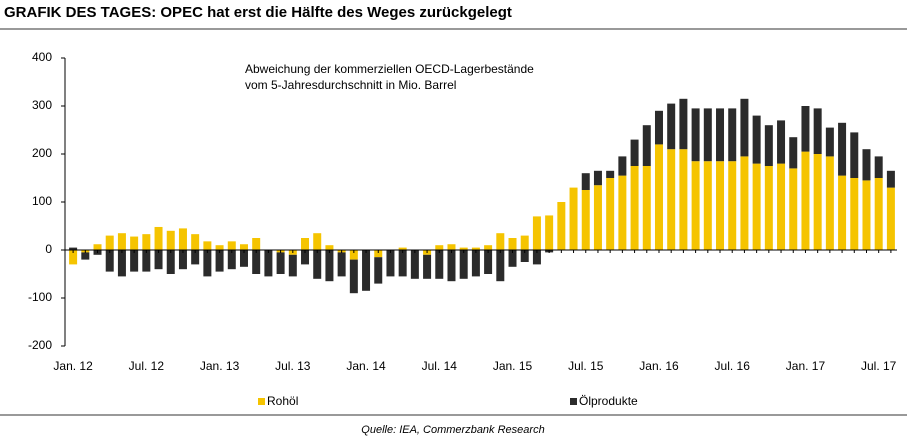  I want to click on x-tick-label: Jul. 16, so click(733, 366).